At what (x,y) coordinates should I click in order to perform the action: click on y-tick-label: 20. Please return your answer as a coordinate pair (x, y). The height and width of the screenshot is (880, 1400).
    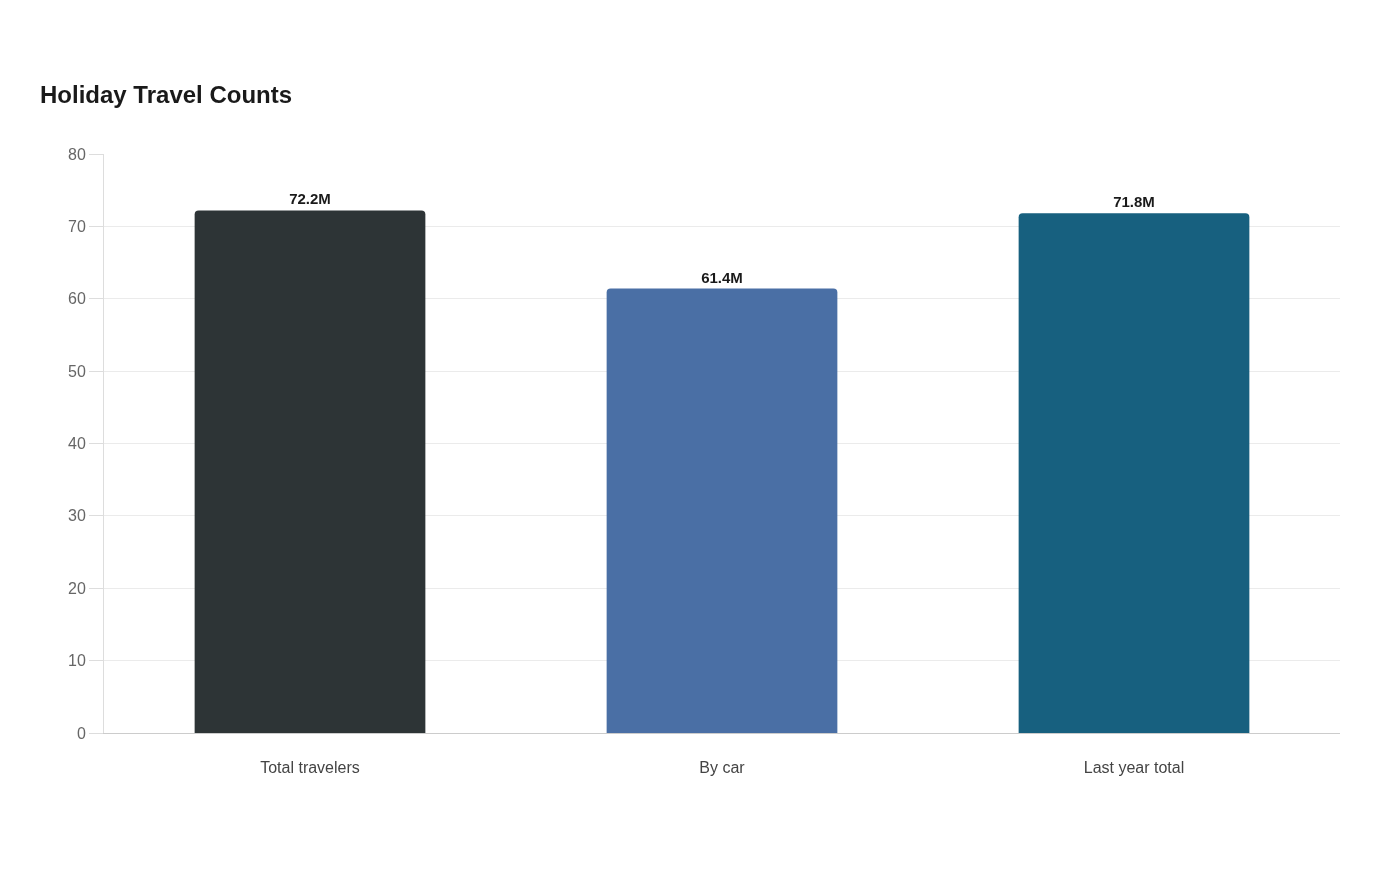
    Looking at the image, I should click on (77, 588).